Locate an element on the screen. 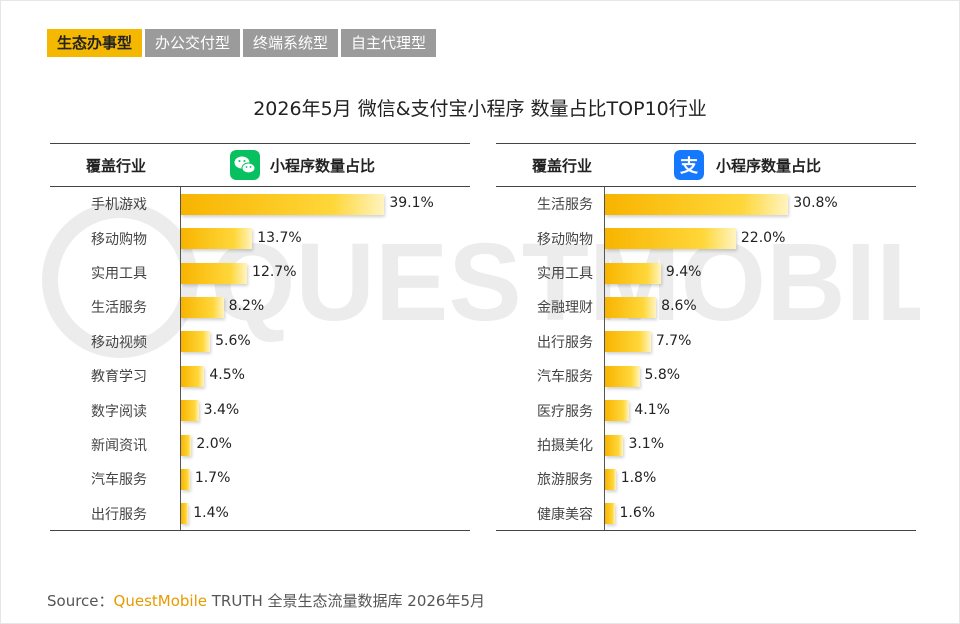  category-label: 医疗服务 is located at coordinates (565, 411).